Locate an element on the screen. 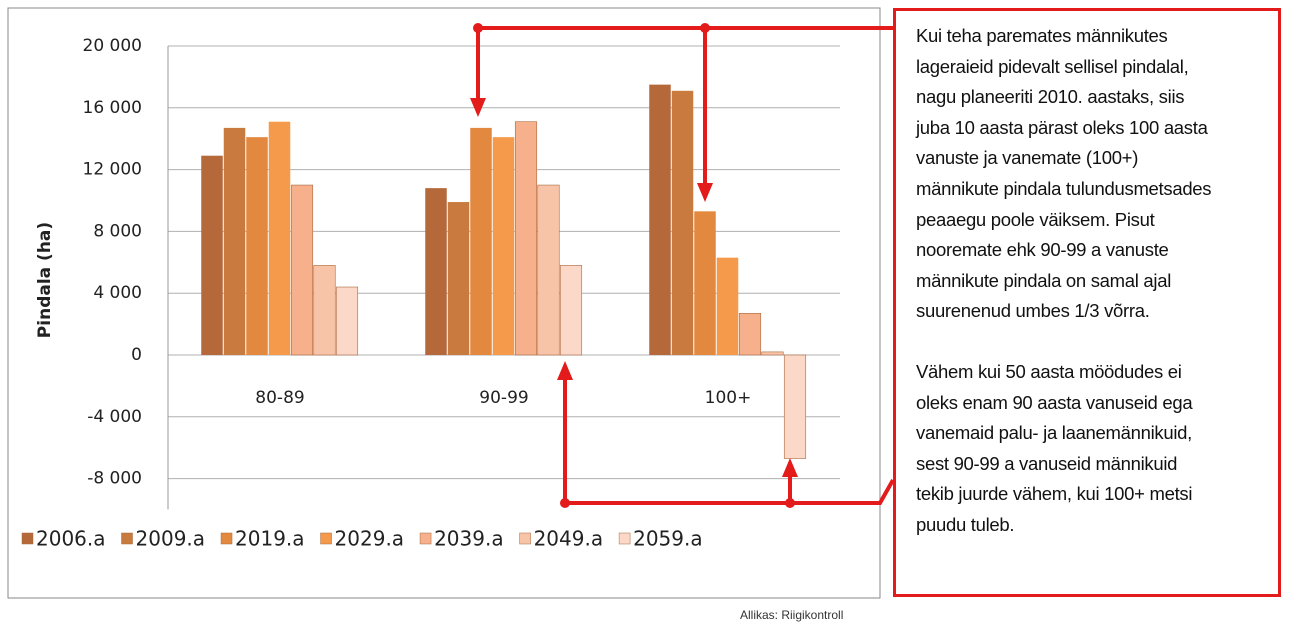  annotation-line: lageraieid pidevalt sellisel pindalal, is located at coordinates (1052, 66).